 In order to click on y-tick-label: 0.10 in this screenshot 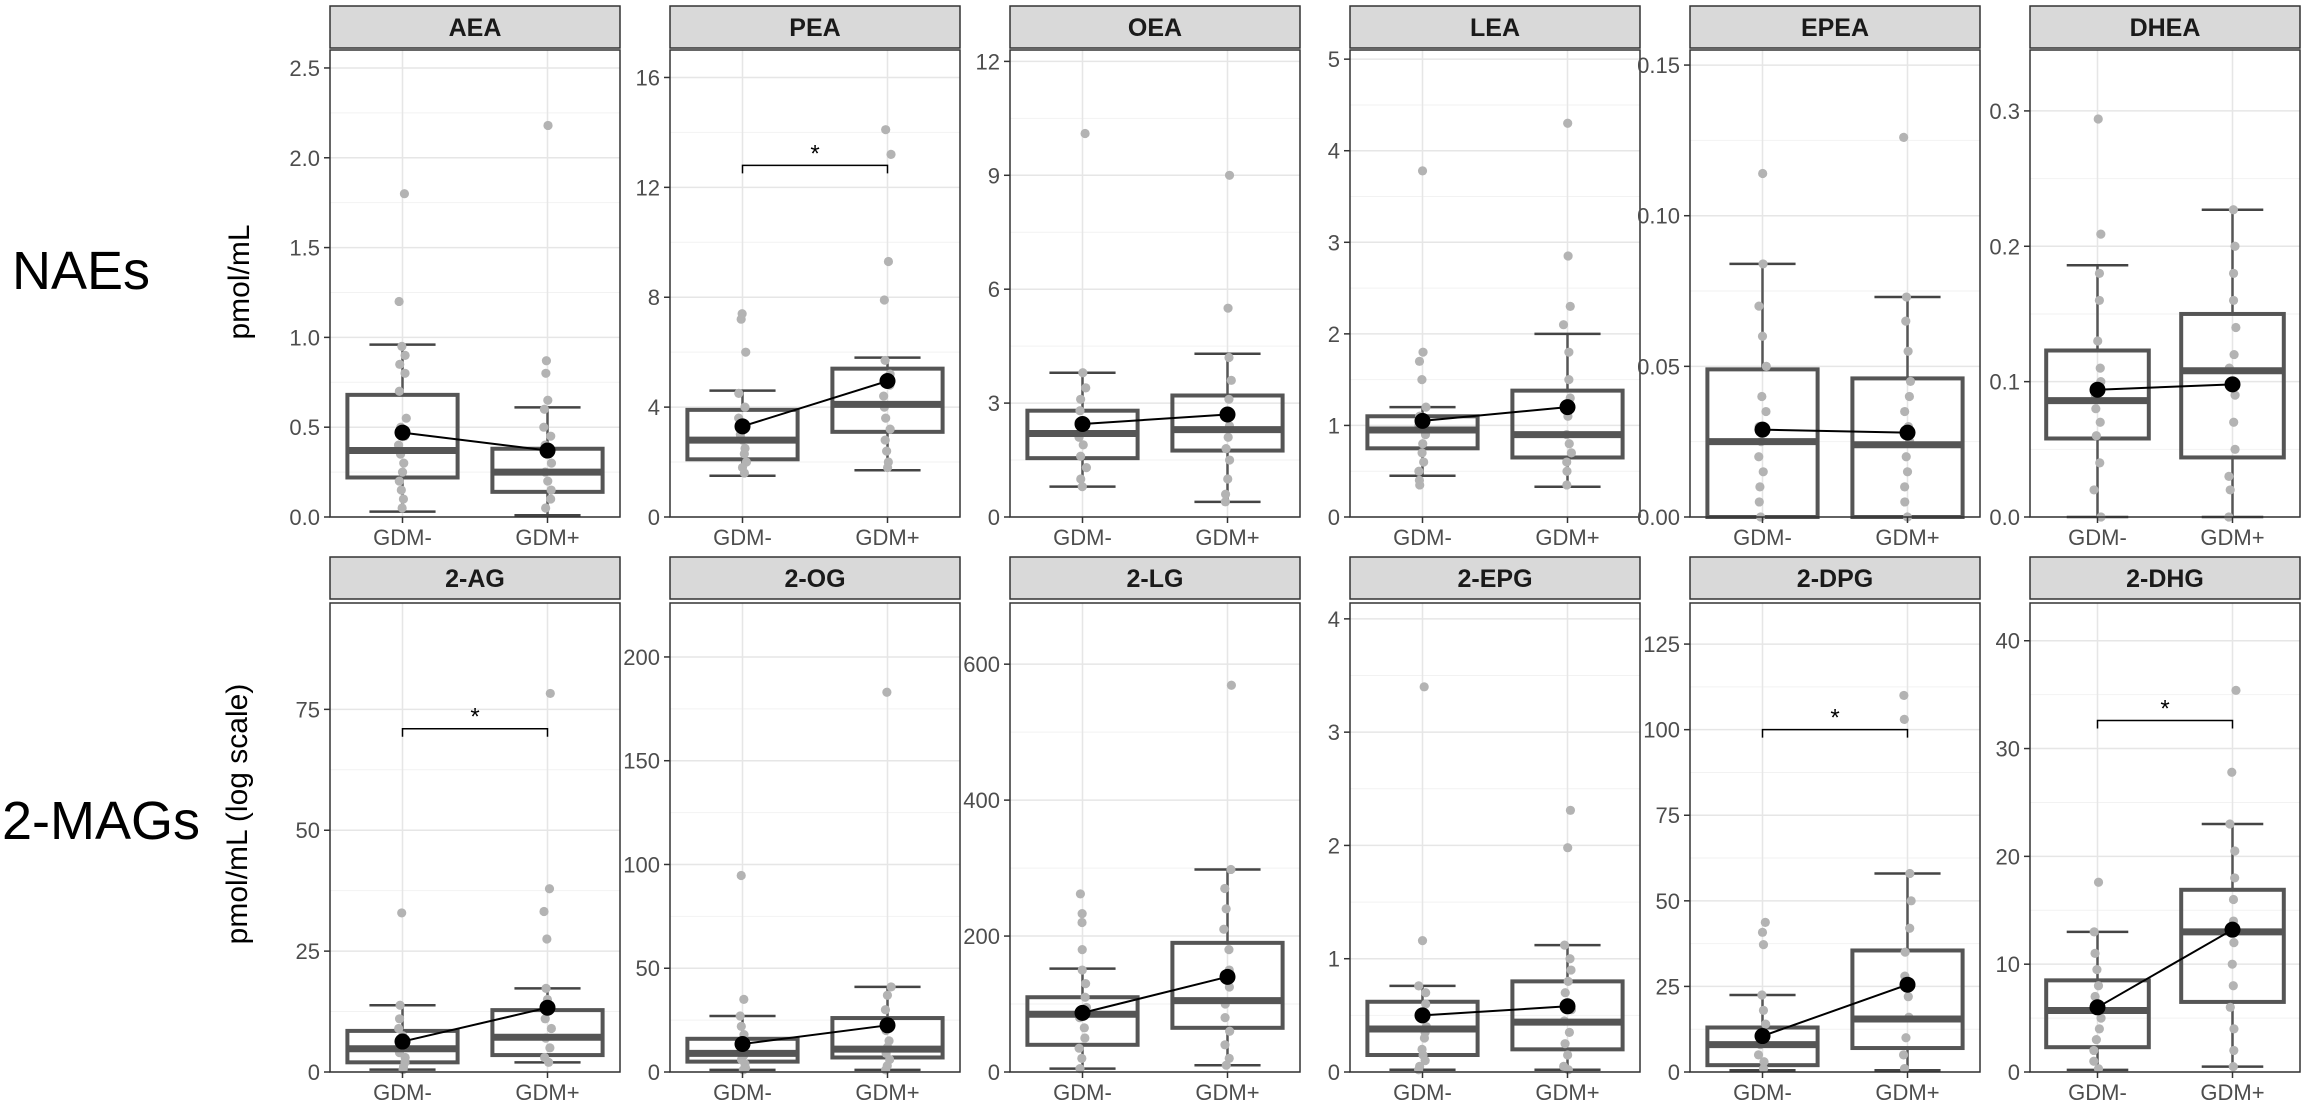, I will do `click(1658, 216)`.